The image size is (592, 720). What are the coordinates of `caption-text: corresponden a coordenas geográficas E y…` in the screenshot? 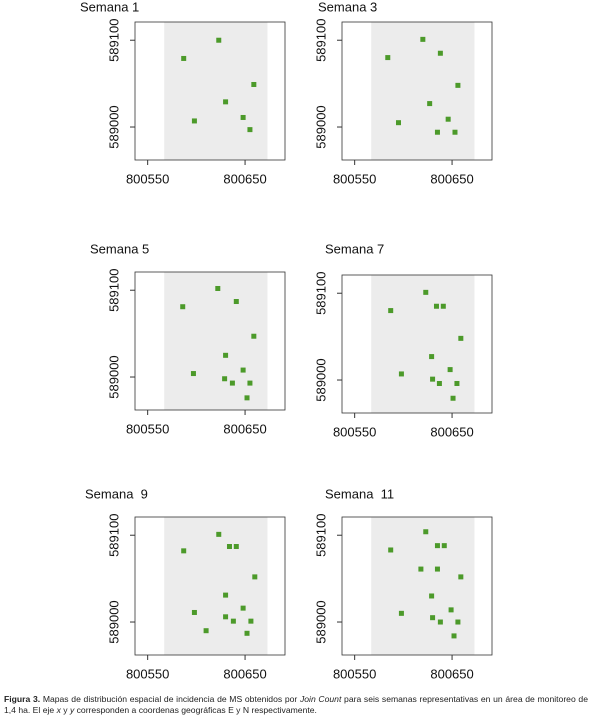 It's located at (195, 710).